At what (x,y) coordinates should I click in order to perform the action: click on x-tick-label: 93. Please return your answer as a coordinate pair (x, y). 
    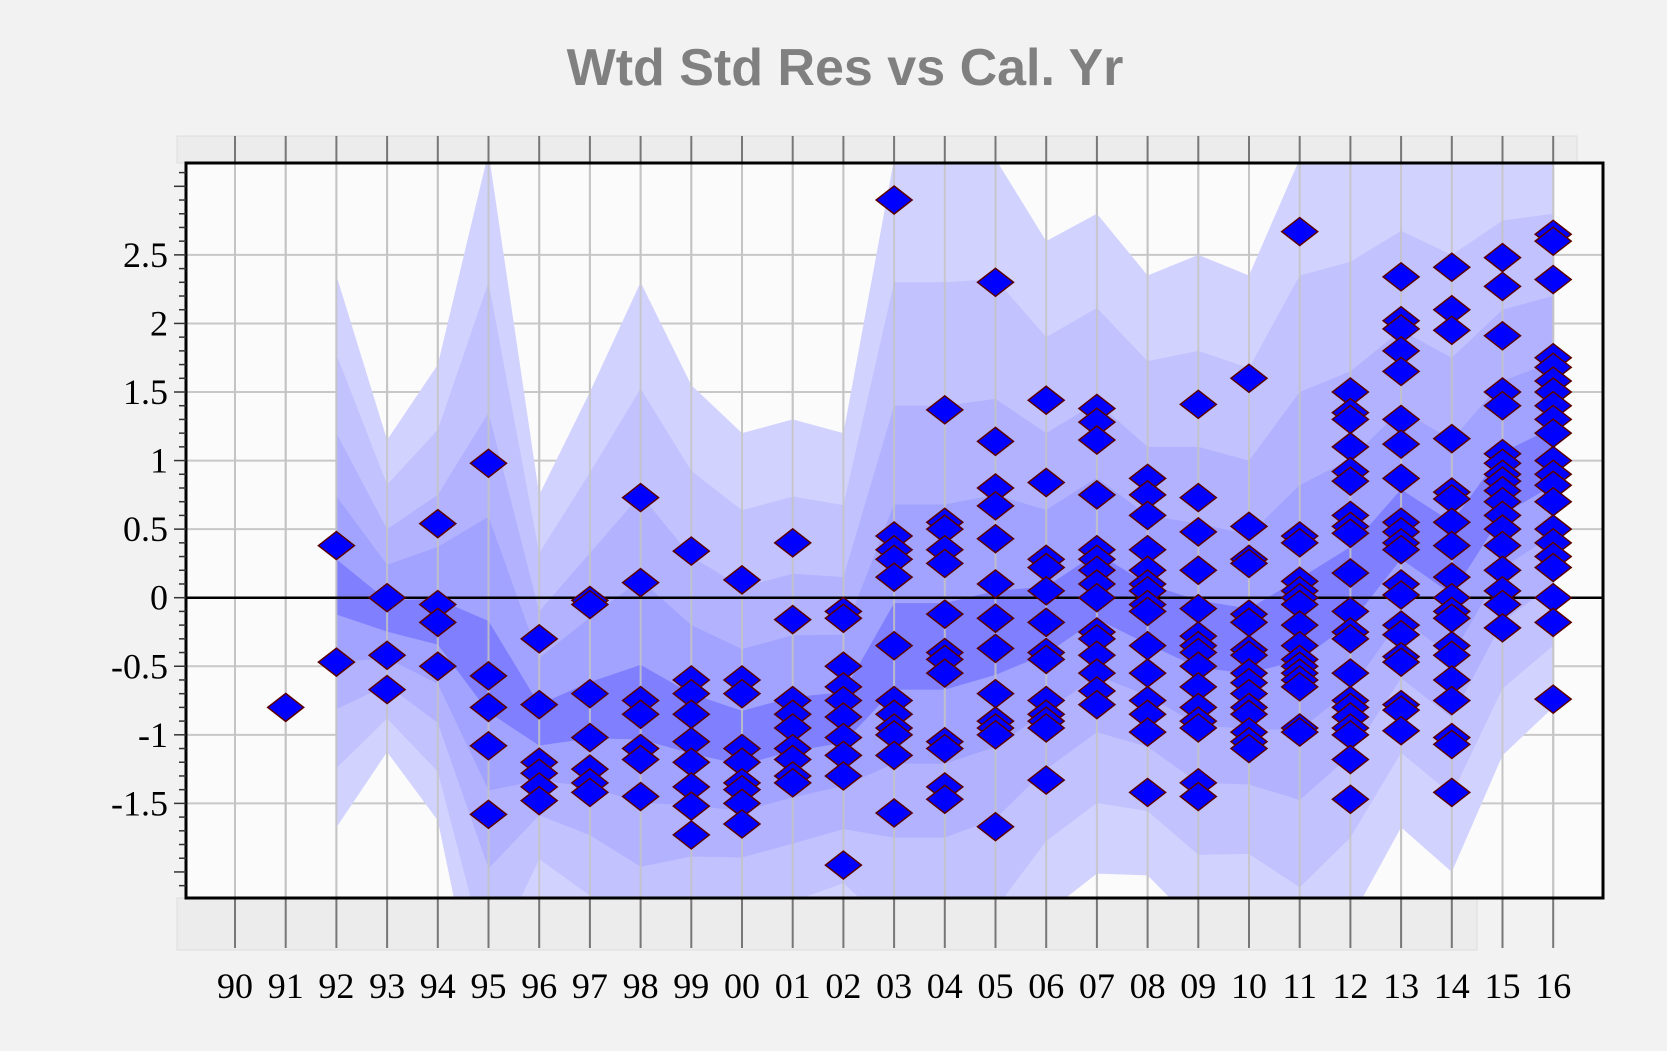
    Looking at the image, I should click on (387, 986).